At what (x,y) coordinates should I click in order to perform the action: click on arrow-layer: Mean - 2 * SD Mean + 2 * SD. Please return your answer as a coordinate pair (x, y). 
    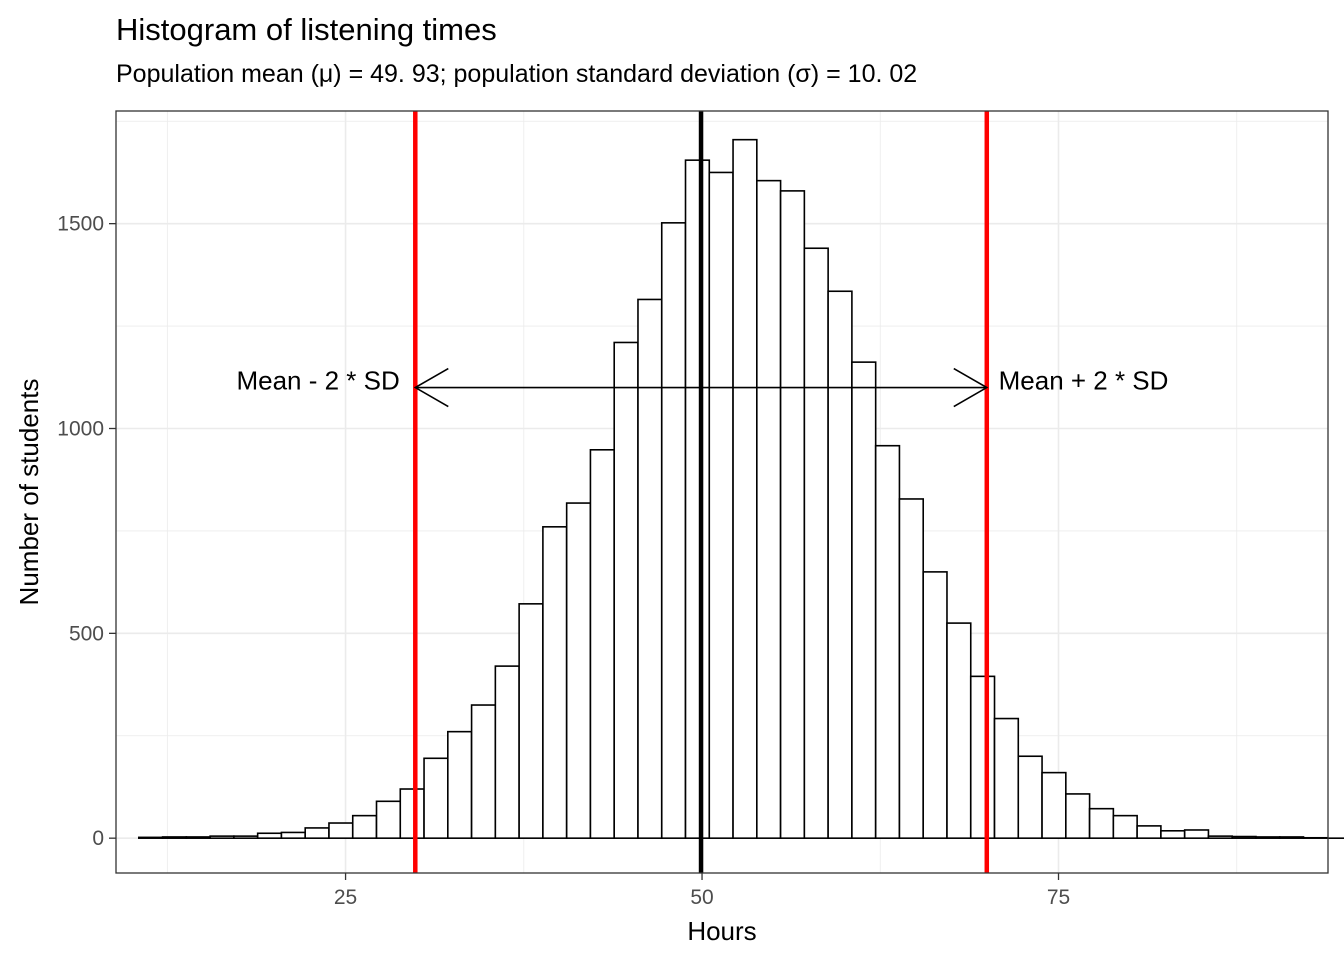
    Looking at the image, I should click on (702, 387).